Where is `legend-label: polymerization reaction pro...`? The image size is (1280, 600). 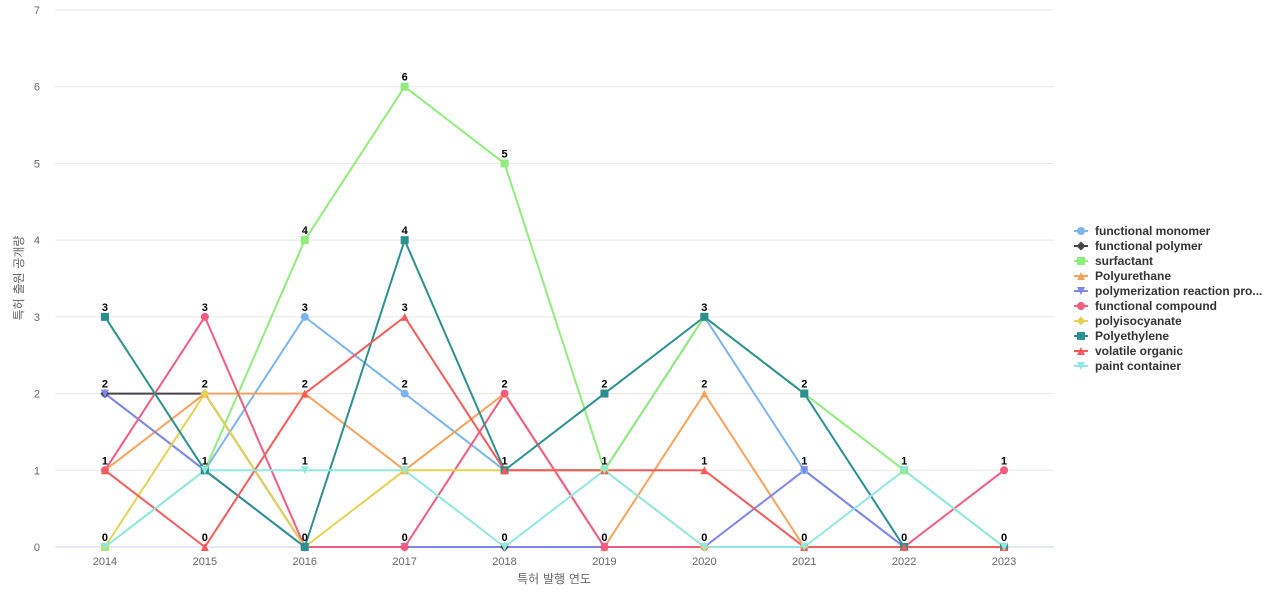 legend-label: polymerization reaction pro... is located at coordinates (1178, 291).